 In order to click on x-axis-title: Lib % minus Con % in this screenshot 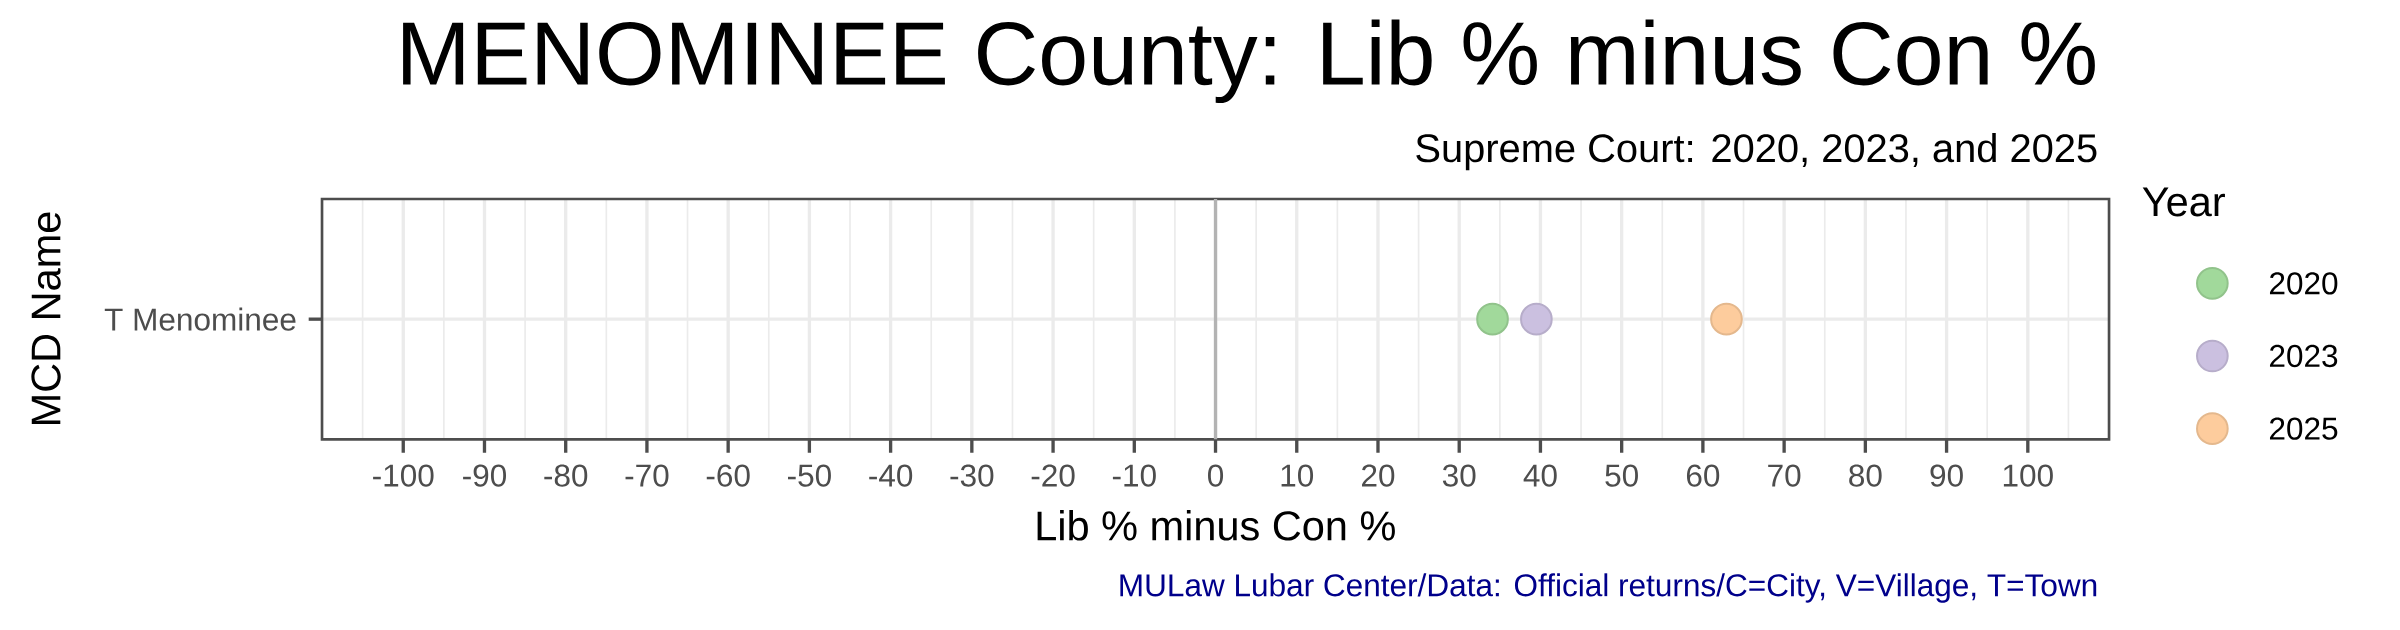, I will do `click(1216, 525)`.